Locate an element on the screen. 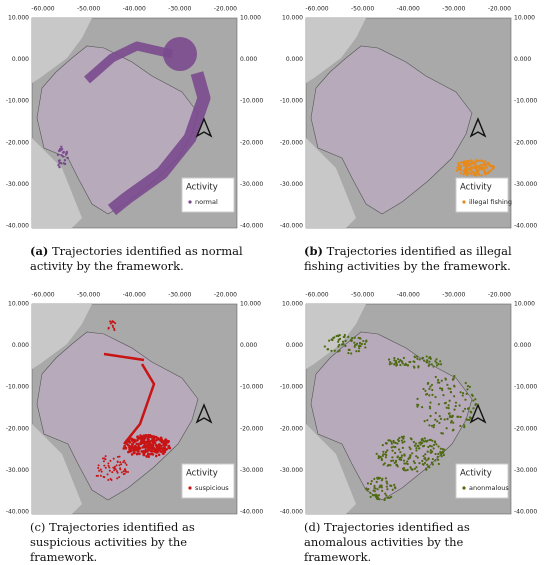 This screenshot has width=550, height=565. north-arrow-icon is located at coordinates (204, 413).